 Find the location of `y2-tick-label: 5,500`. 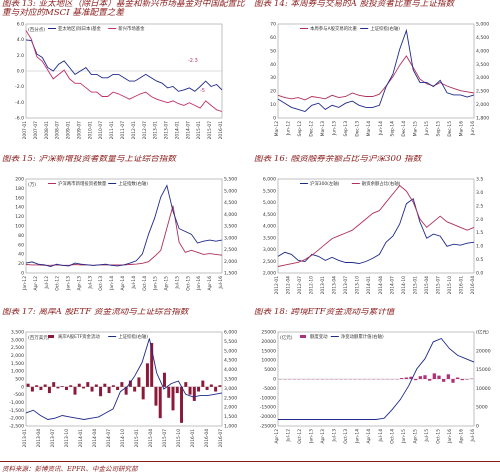

y2-tick-label: 5,500 is located at coordinates (230, 180).